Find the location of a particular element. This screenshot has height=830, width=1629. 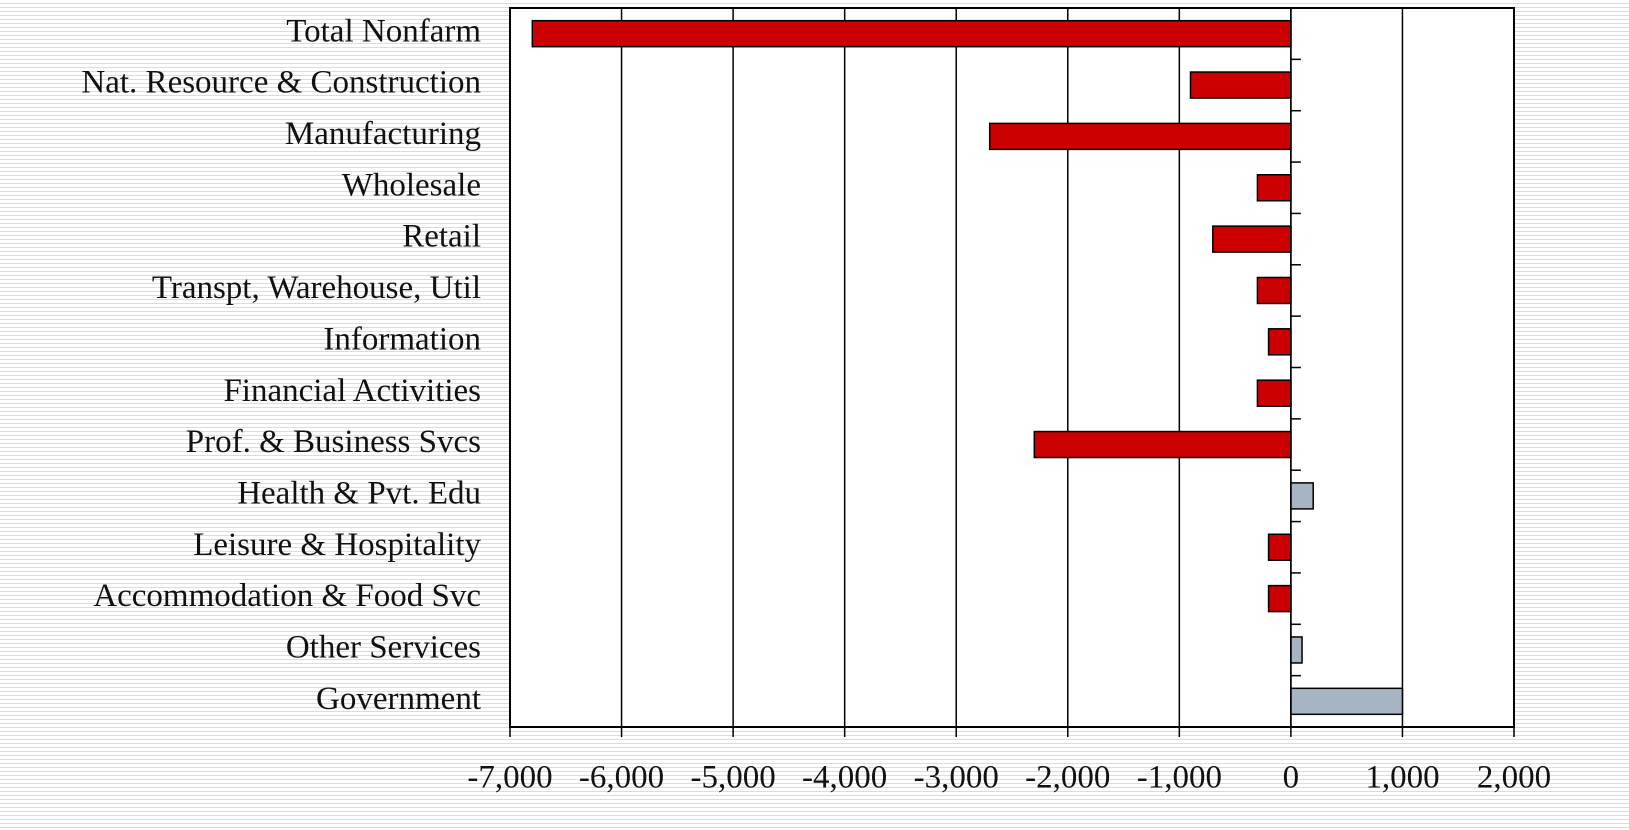

y-tick-label: Accommodation & Food Svc is located at coordinates (287, 596).